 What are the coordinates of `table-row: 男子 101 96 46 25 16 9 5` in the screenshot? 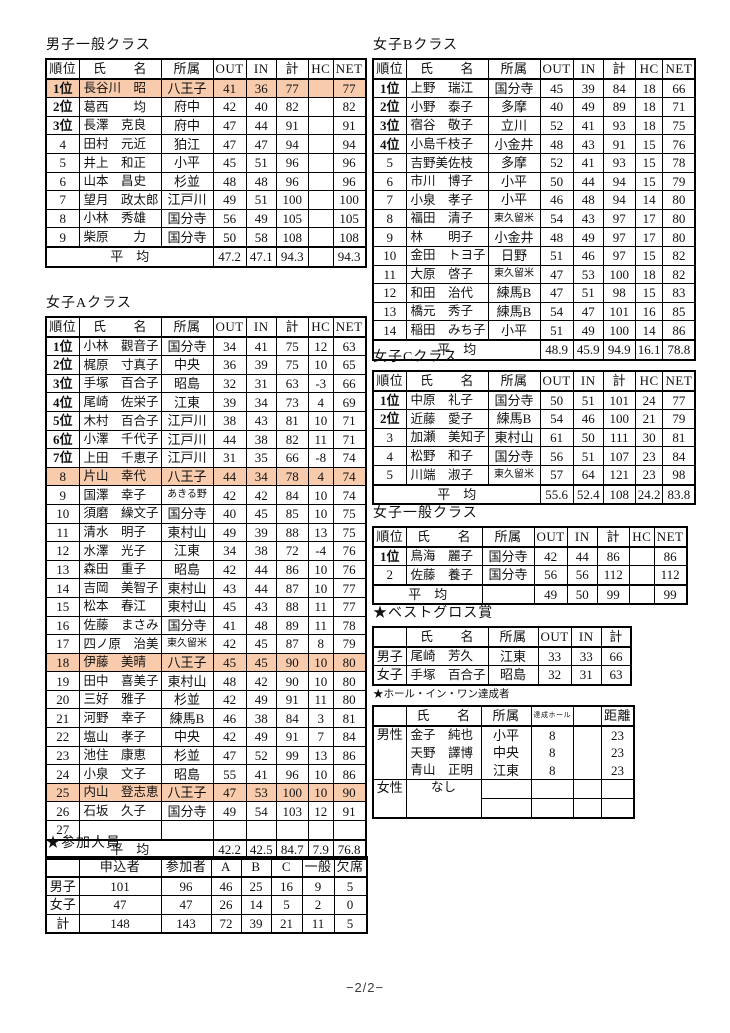 It's located at (206, 886).